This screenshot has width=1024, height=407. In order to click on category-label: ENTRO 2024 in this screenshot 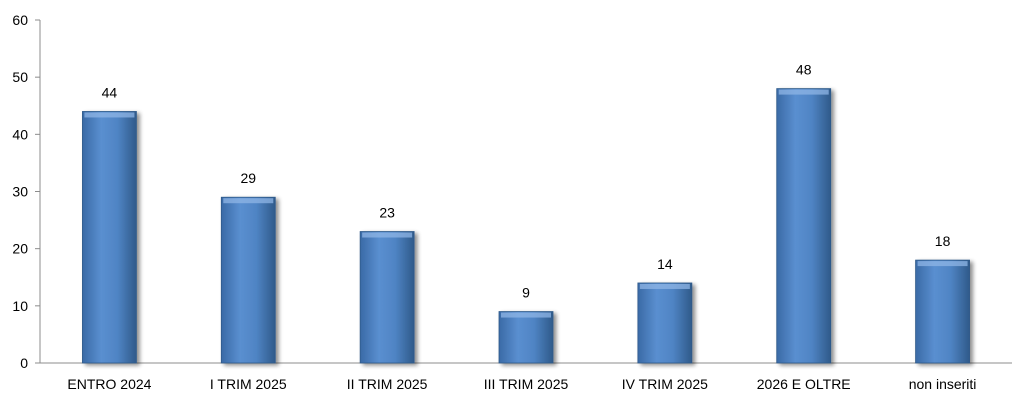, I will do `click(109, 384)`.